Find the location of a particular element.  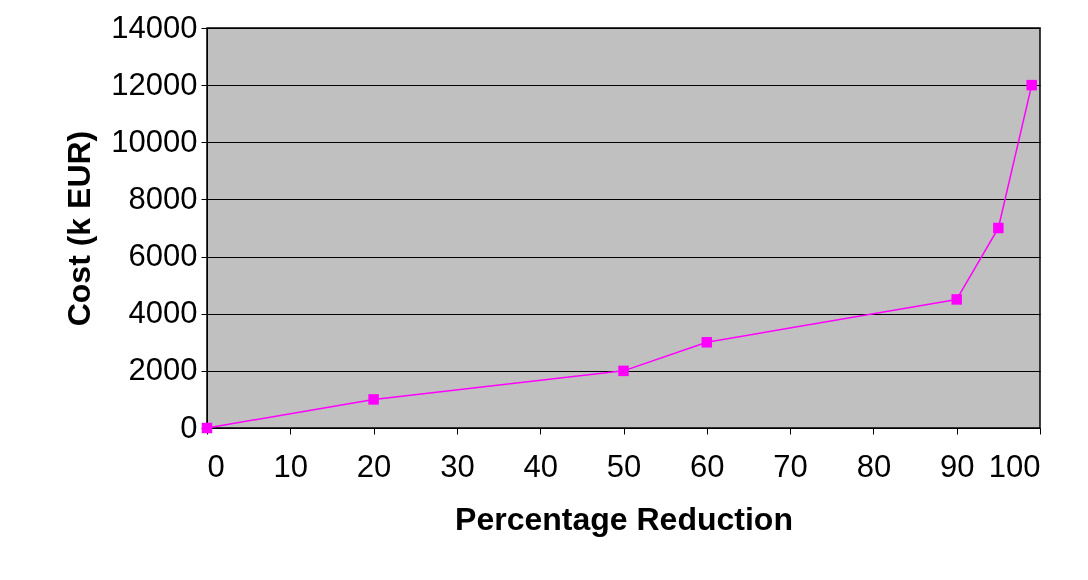

x-tick-label: 40 is located at coordinates (540, 466).